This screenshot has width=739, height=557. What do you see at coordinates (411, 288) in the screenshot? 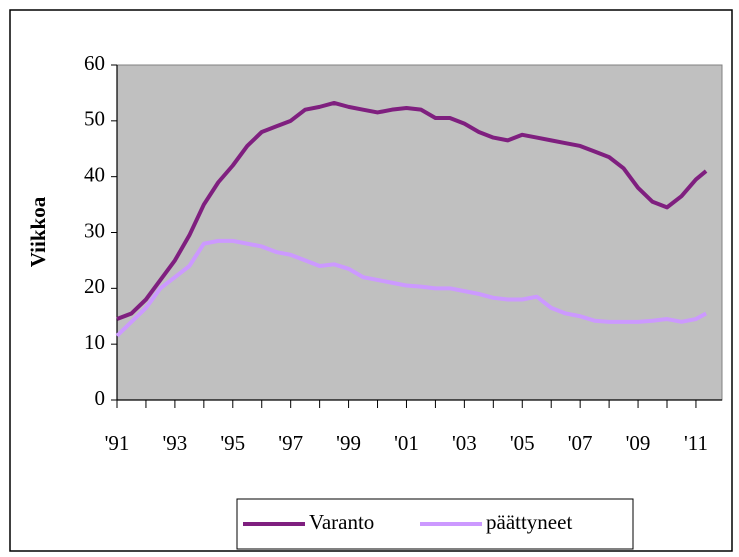
I see `data-line` at bounding box center [411, 288].